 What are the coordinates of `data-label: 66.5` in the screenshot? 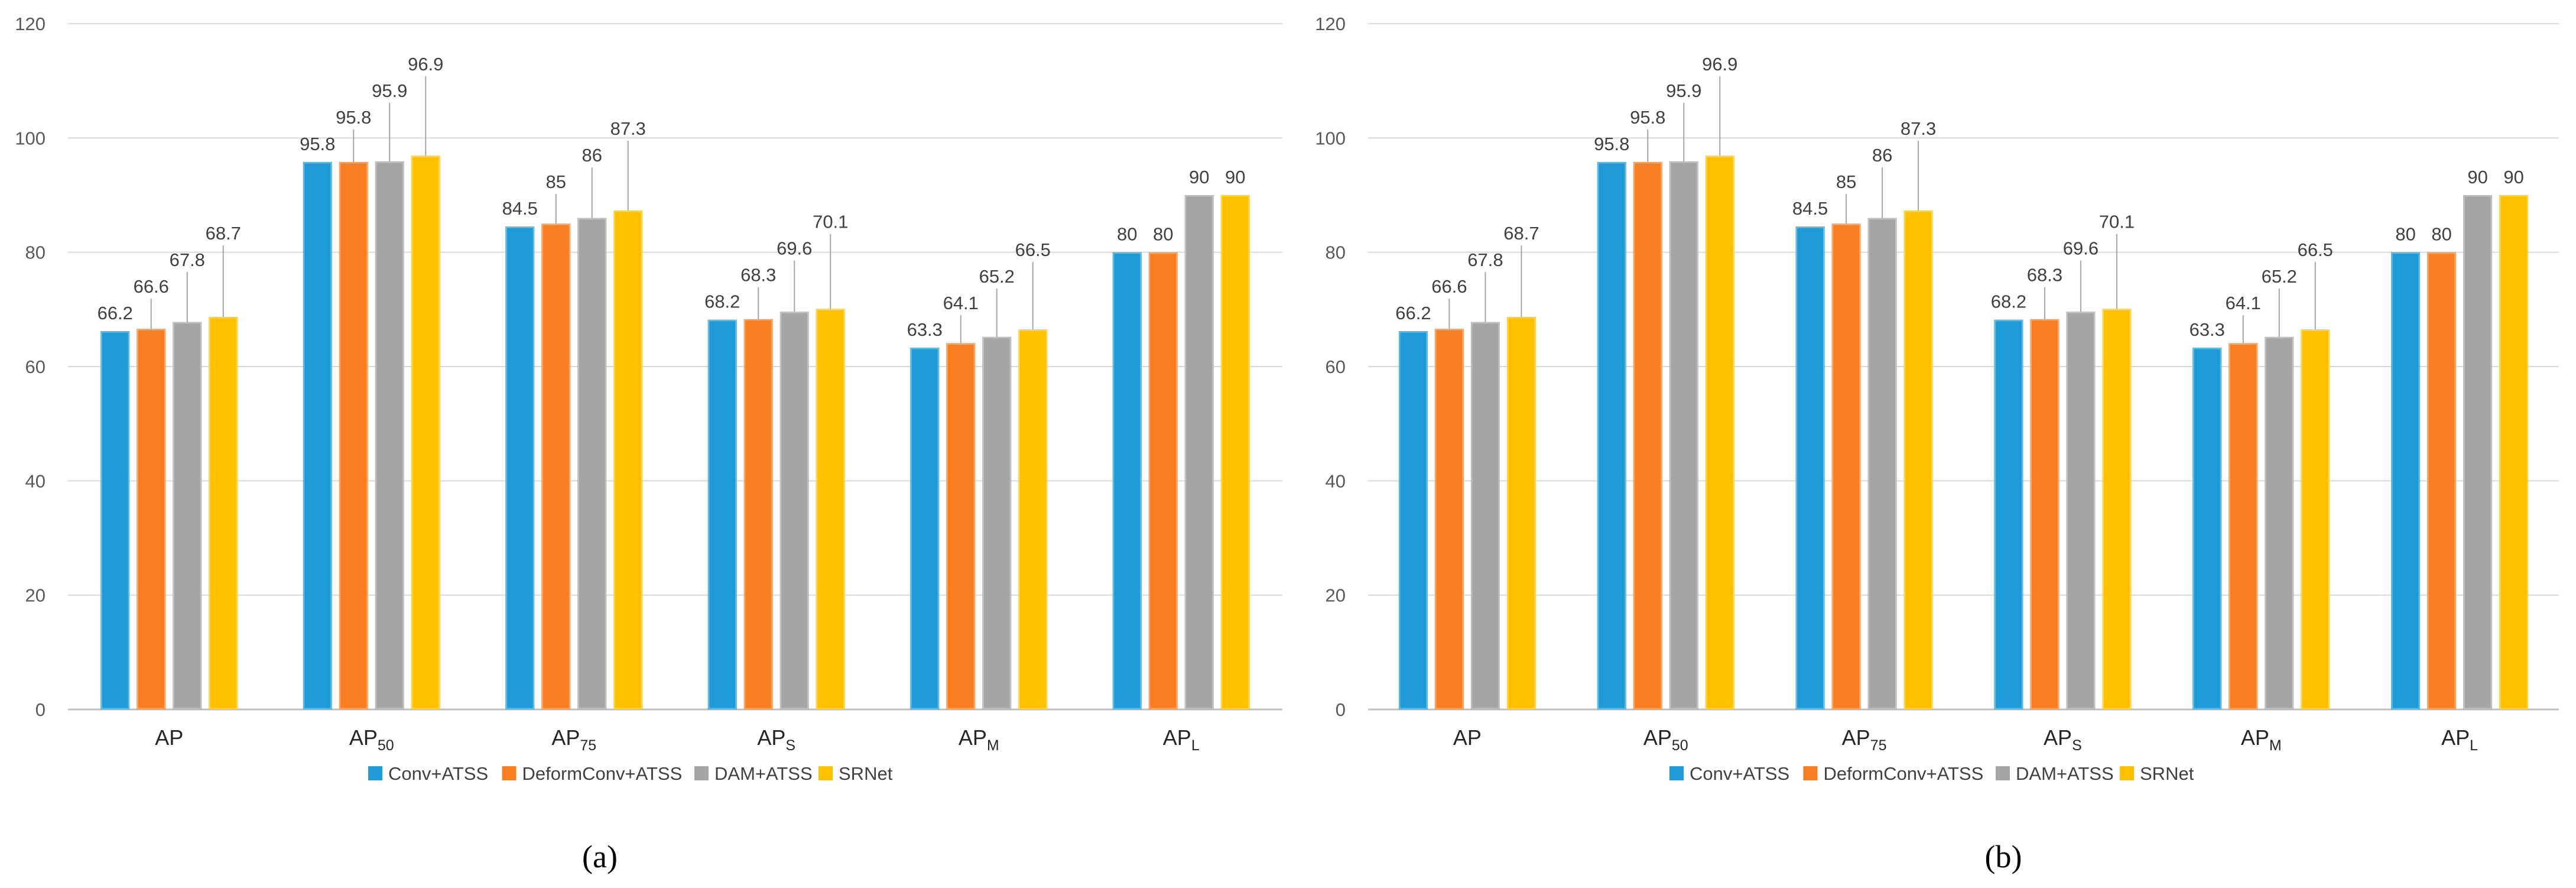 It's located at (1033, 249).